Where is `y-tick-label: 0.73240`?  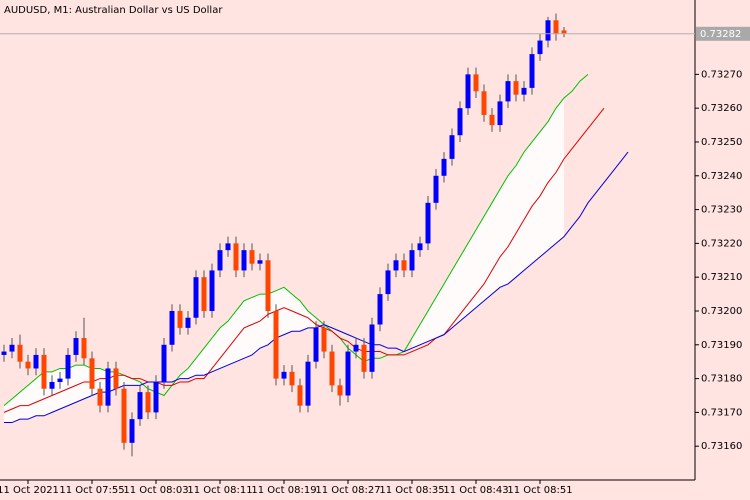
y-tick-label: 0.73240 is located at coordinates (721, 176).